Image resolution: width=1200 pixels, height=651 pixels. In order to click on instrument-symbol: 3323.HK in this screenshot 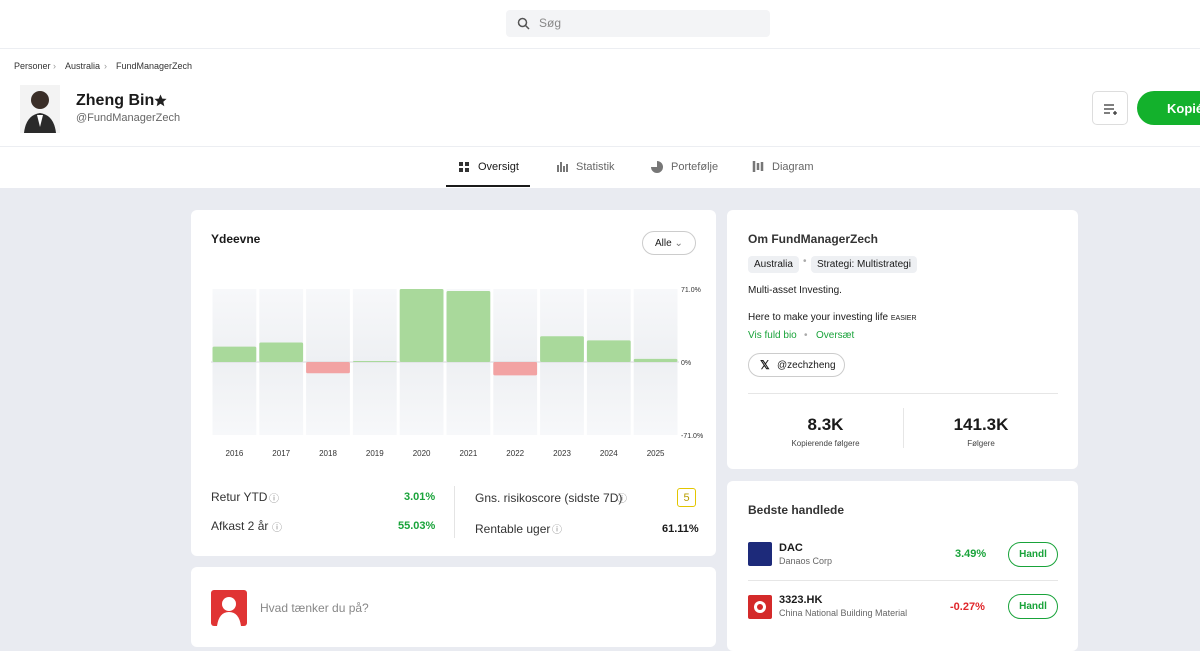, I will do `click(801, 600)`.